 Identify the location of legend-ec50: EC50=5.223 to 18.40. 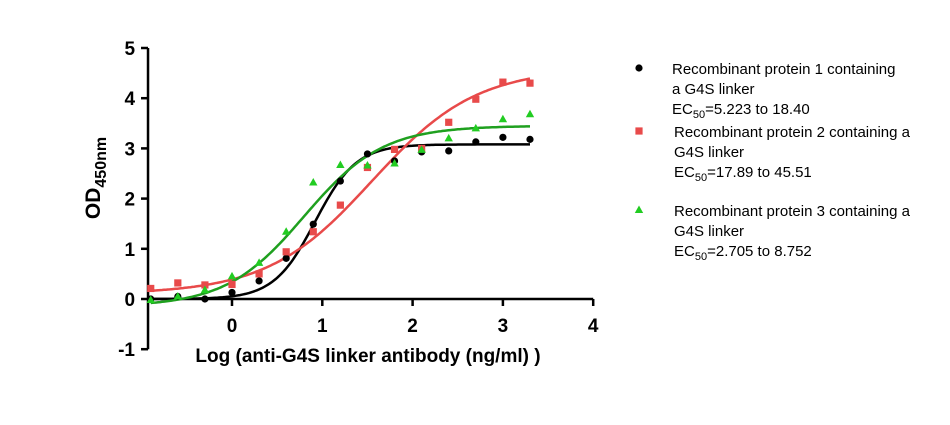
(741, 111).